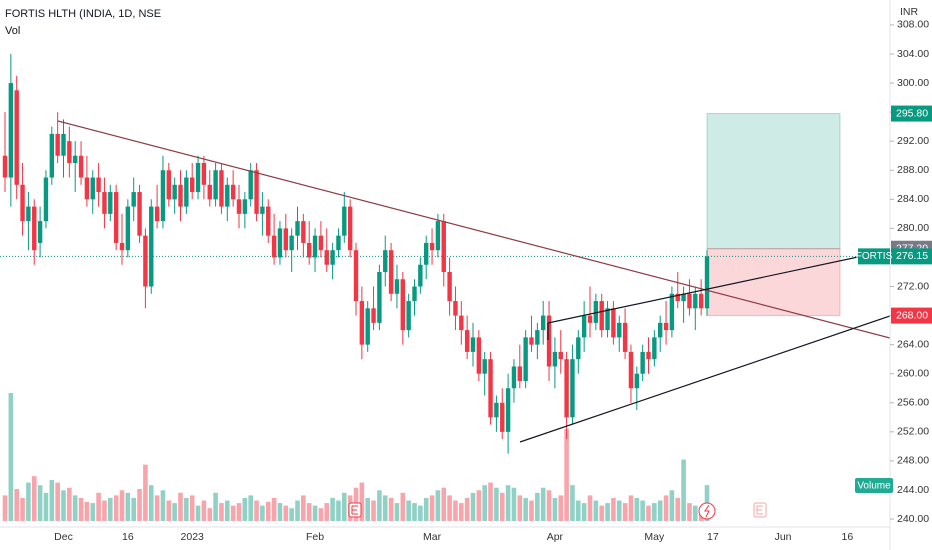 The width and height of the screenshot is (932, 550). I want to click on earnings-icon-glyph, so click(354, 510).